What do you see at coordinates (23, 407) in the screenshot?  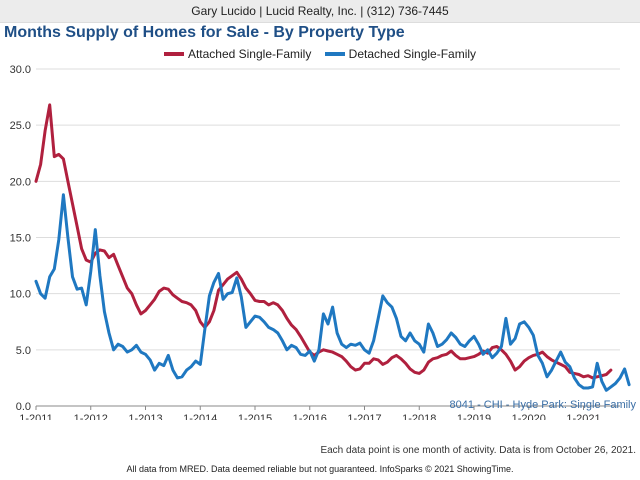 I see `y-tick-label: 0.0` at bounding box center [23, 407].